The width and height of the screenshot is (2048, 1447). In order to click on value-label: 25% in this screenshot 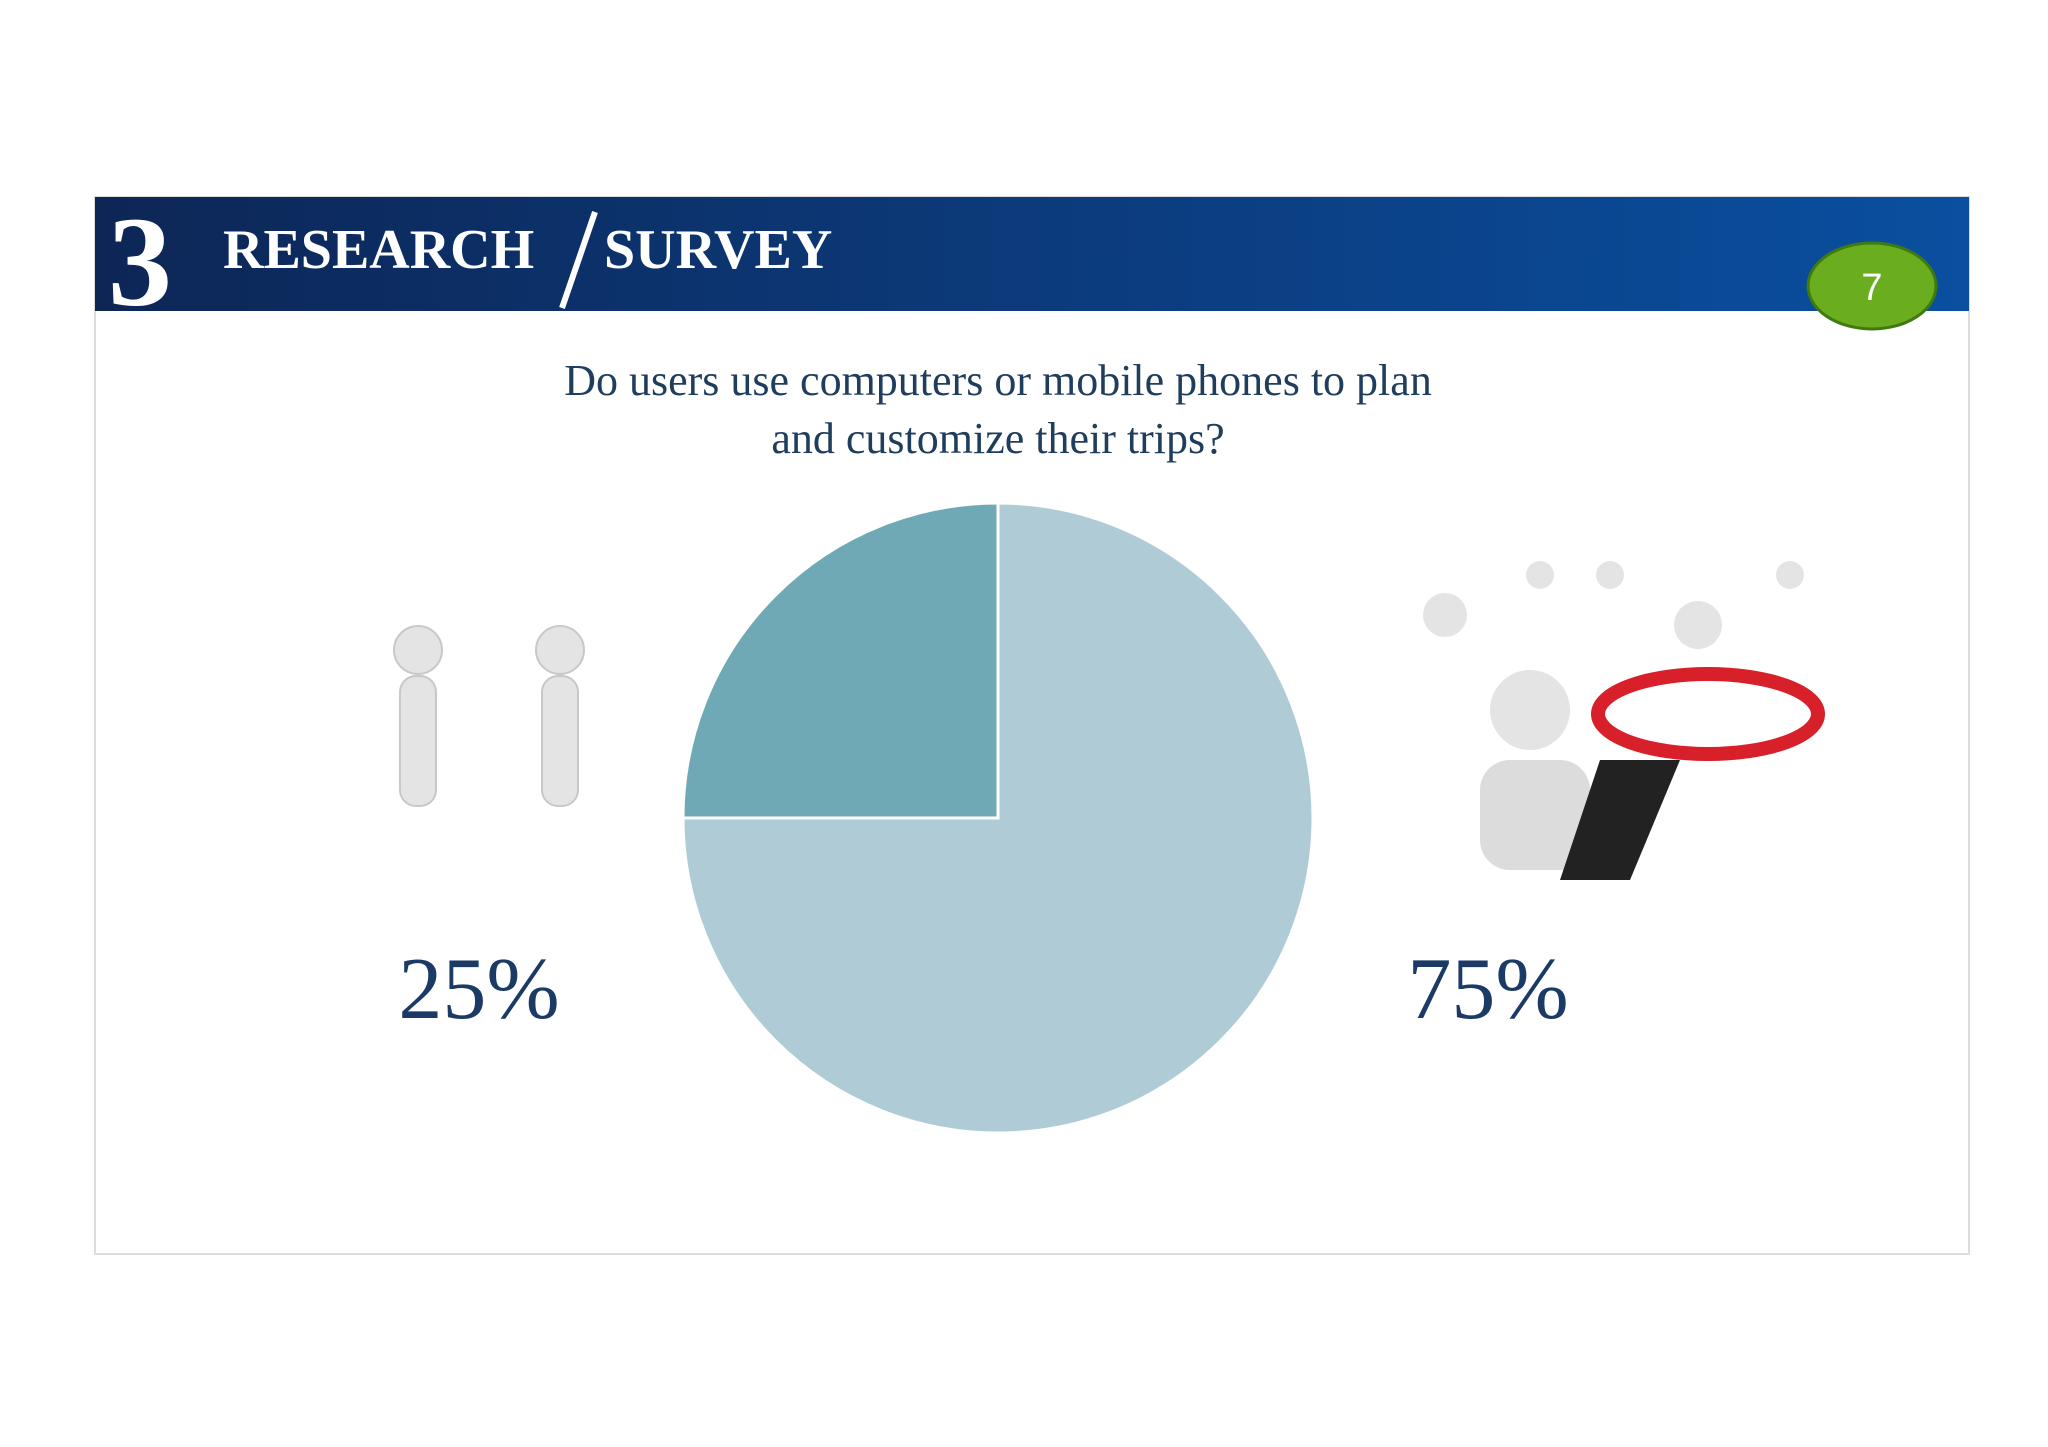, I will do `click(478, 989)`.